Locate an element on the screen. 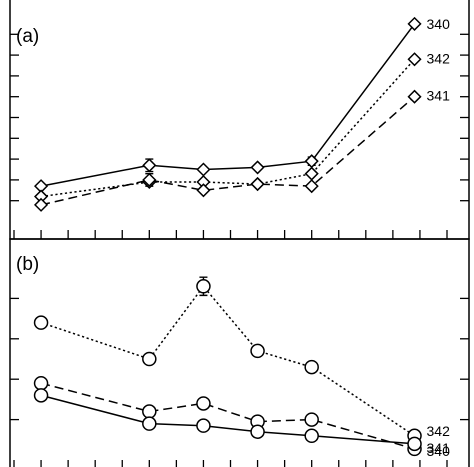  panel-label-b: (b) is located at coordinates (27, 264).